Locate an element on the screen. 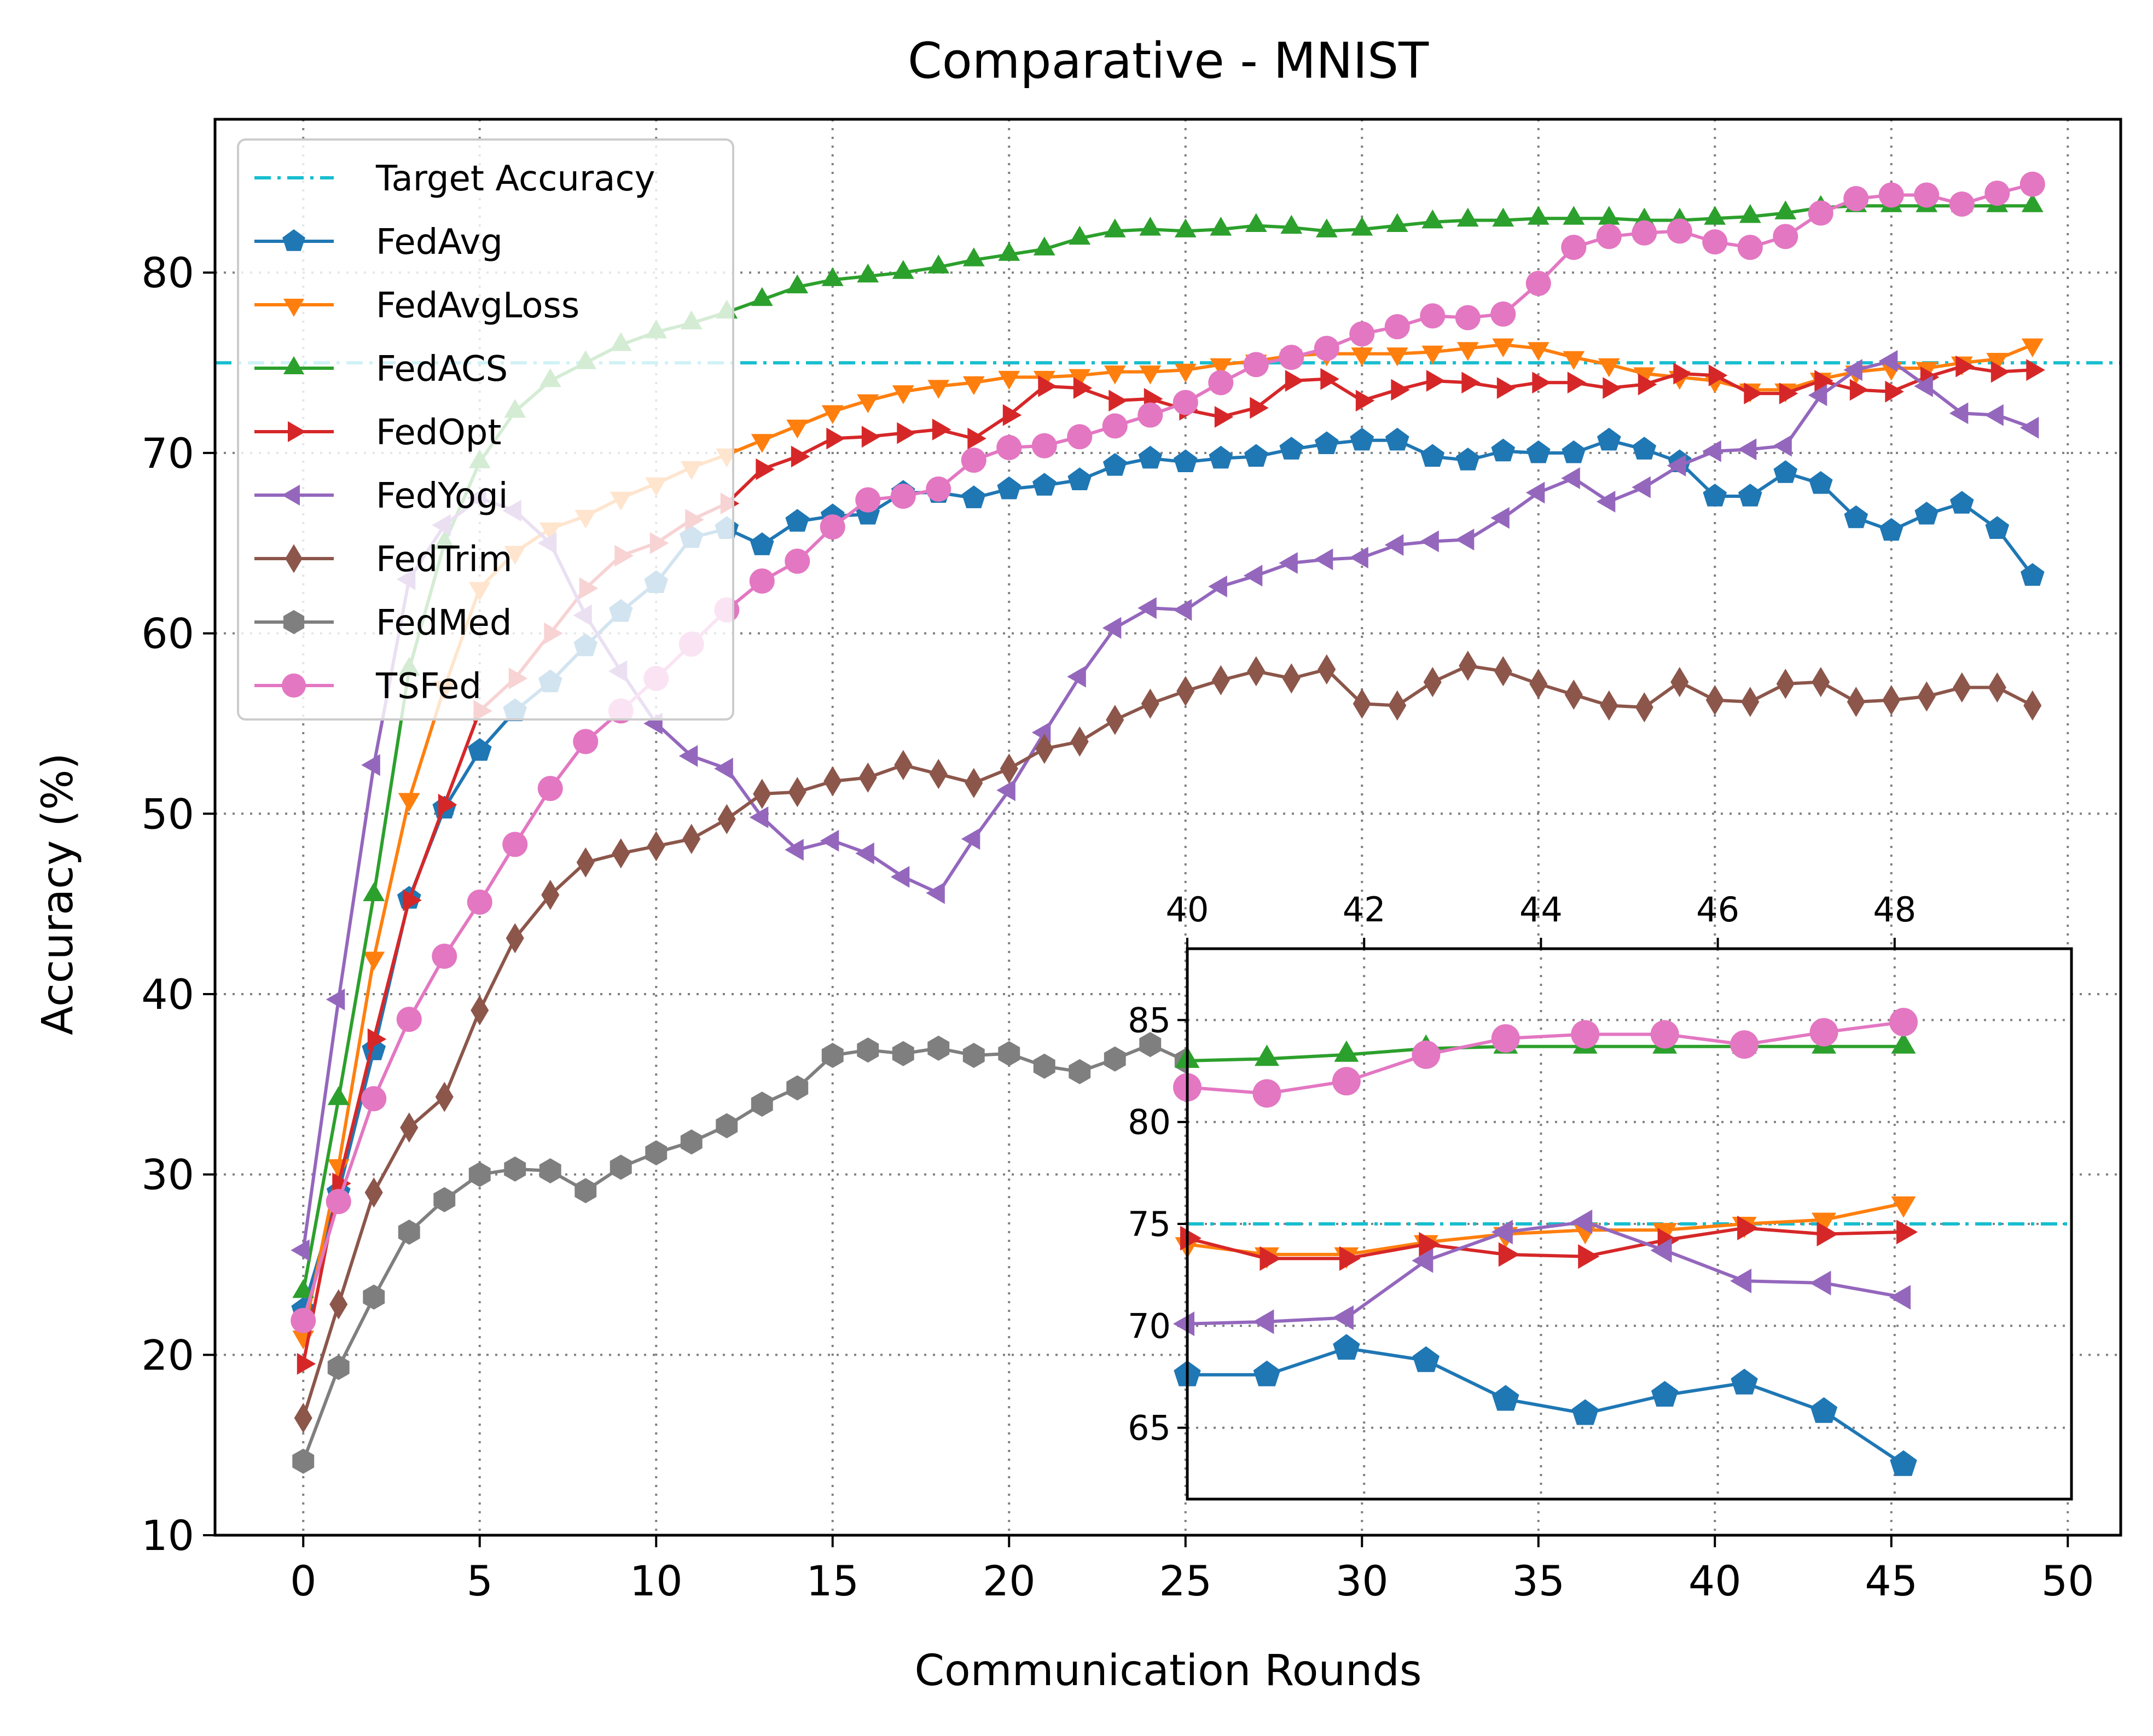 Image resolution: width=2153 pixels, height=1736 pixels. legend-item-fedtrim: FedTrim is located at coordinates (383, 559).